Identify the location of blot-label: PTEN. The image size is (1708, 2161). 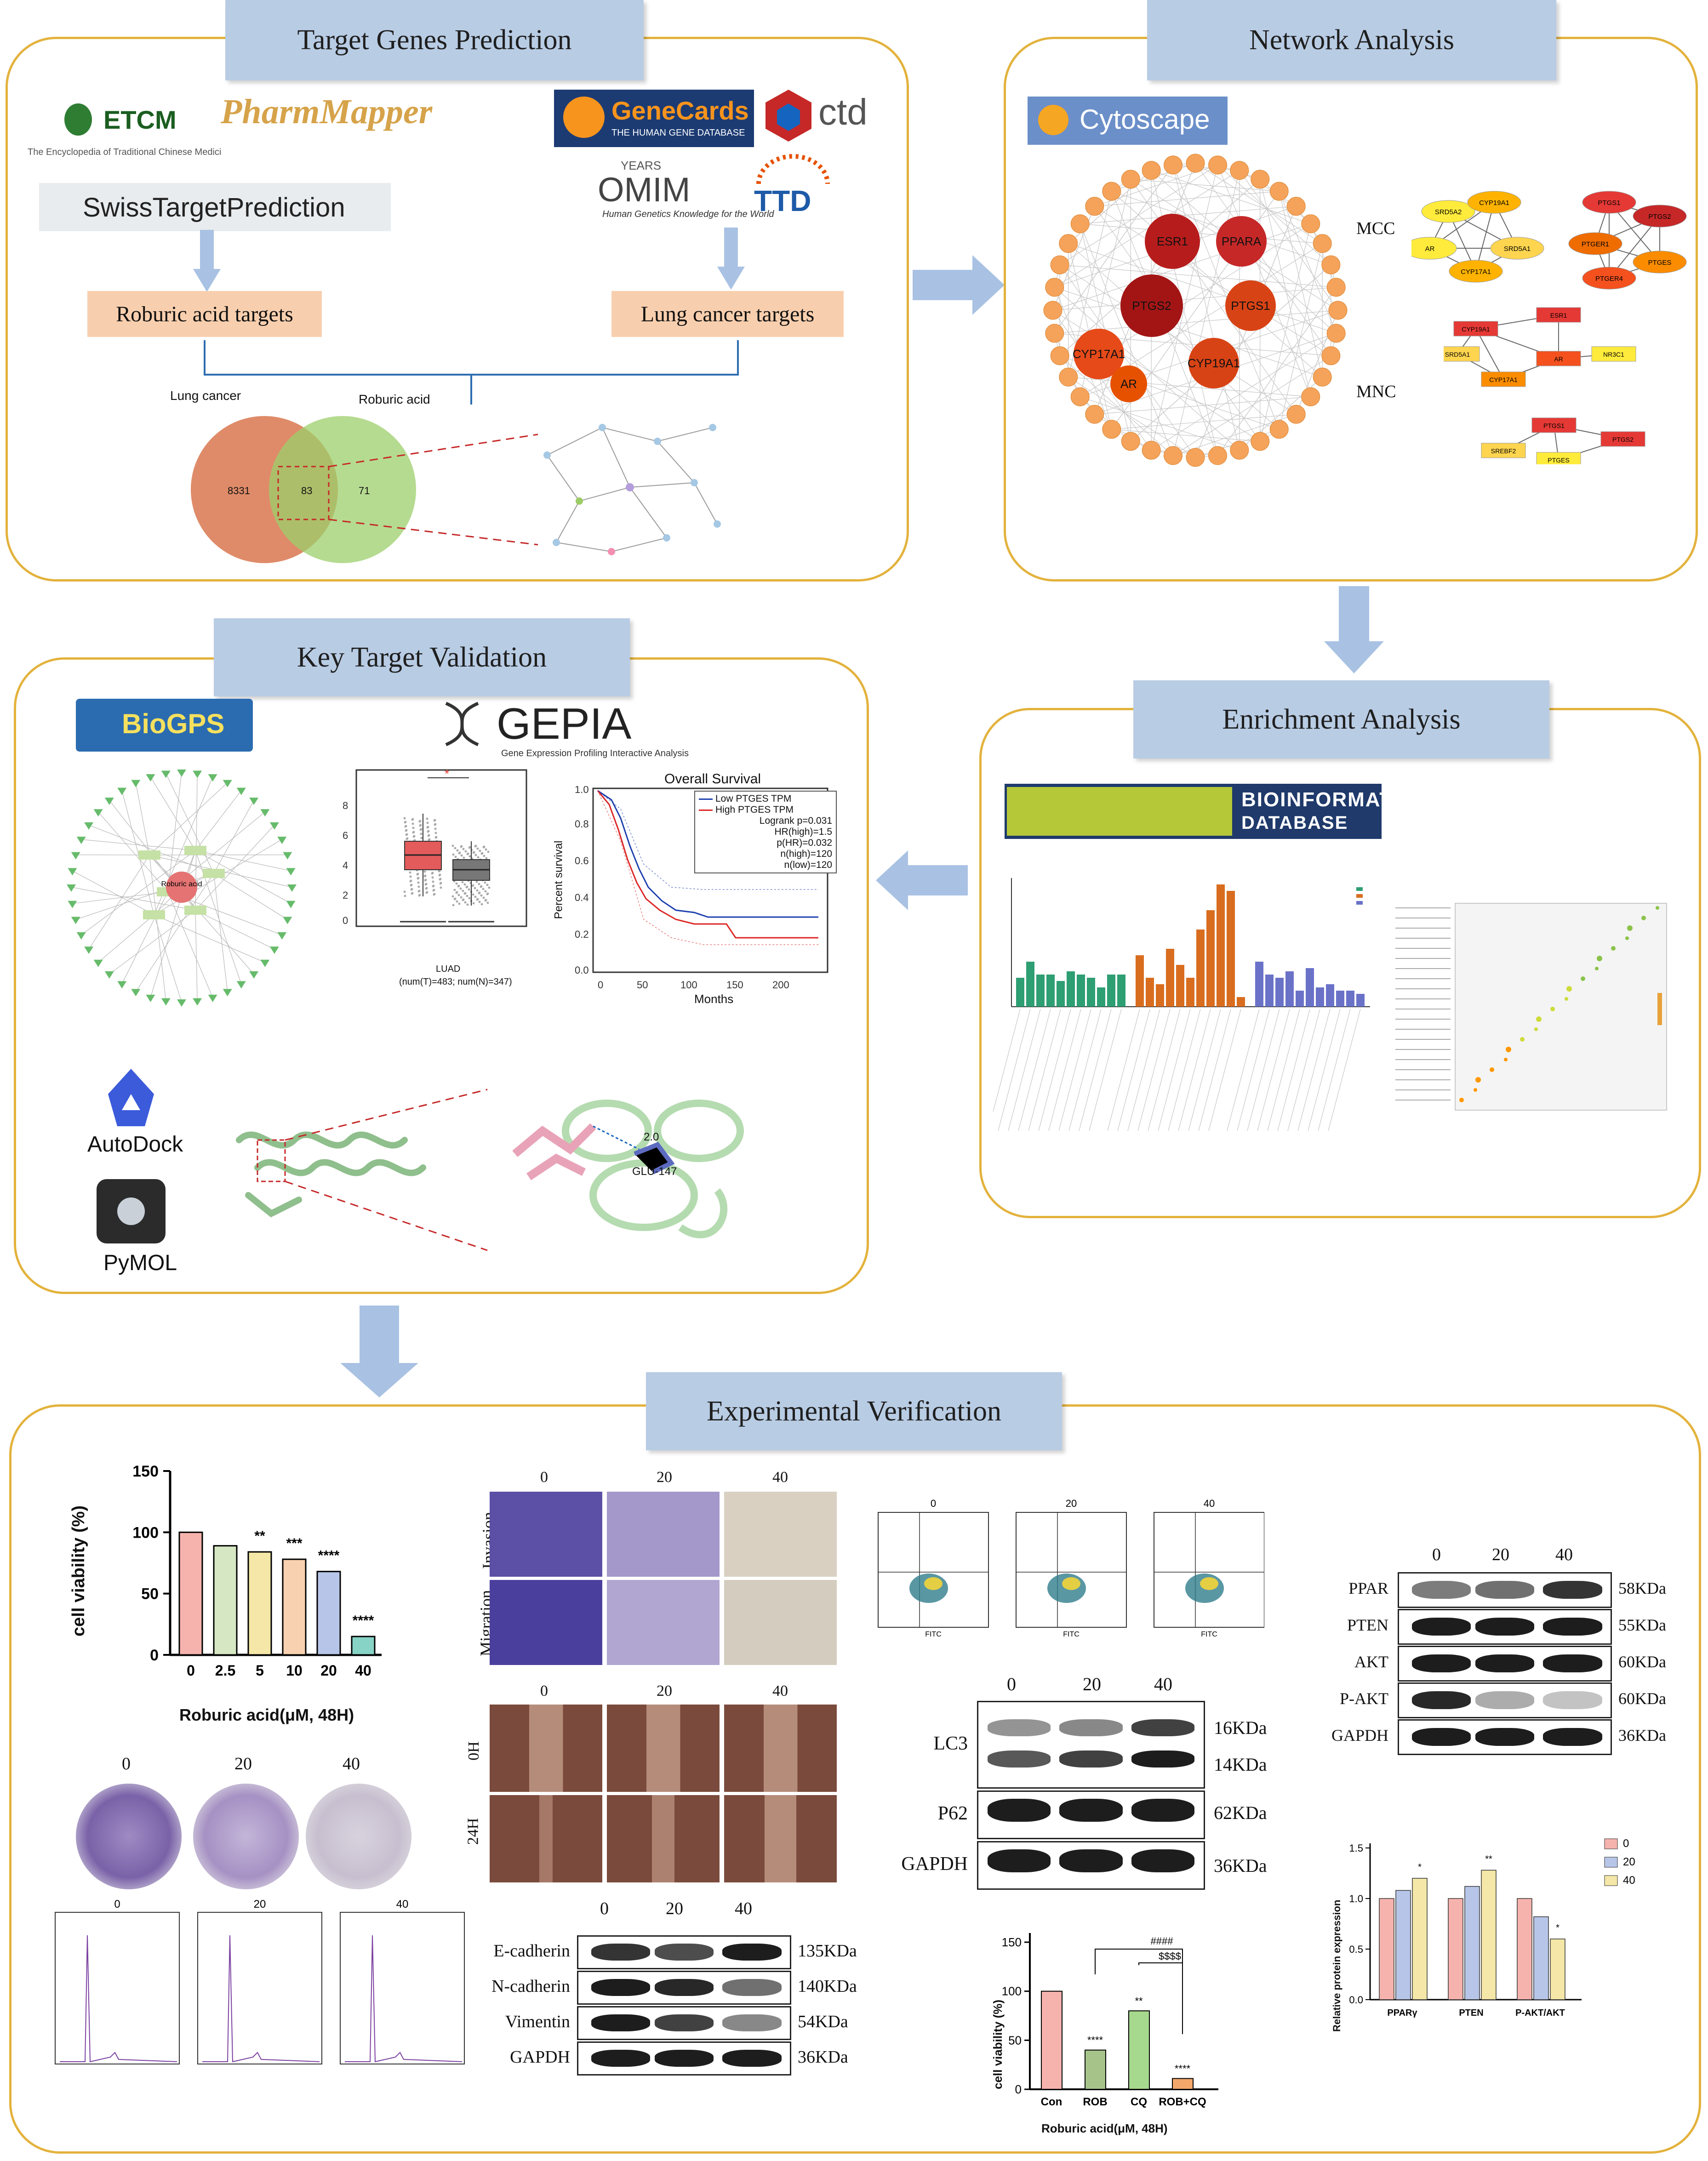
(1367, 1625).